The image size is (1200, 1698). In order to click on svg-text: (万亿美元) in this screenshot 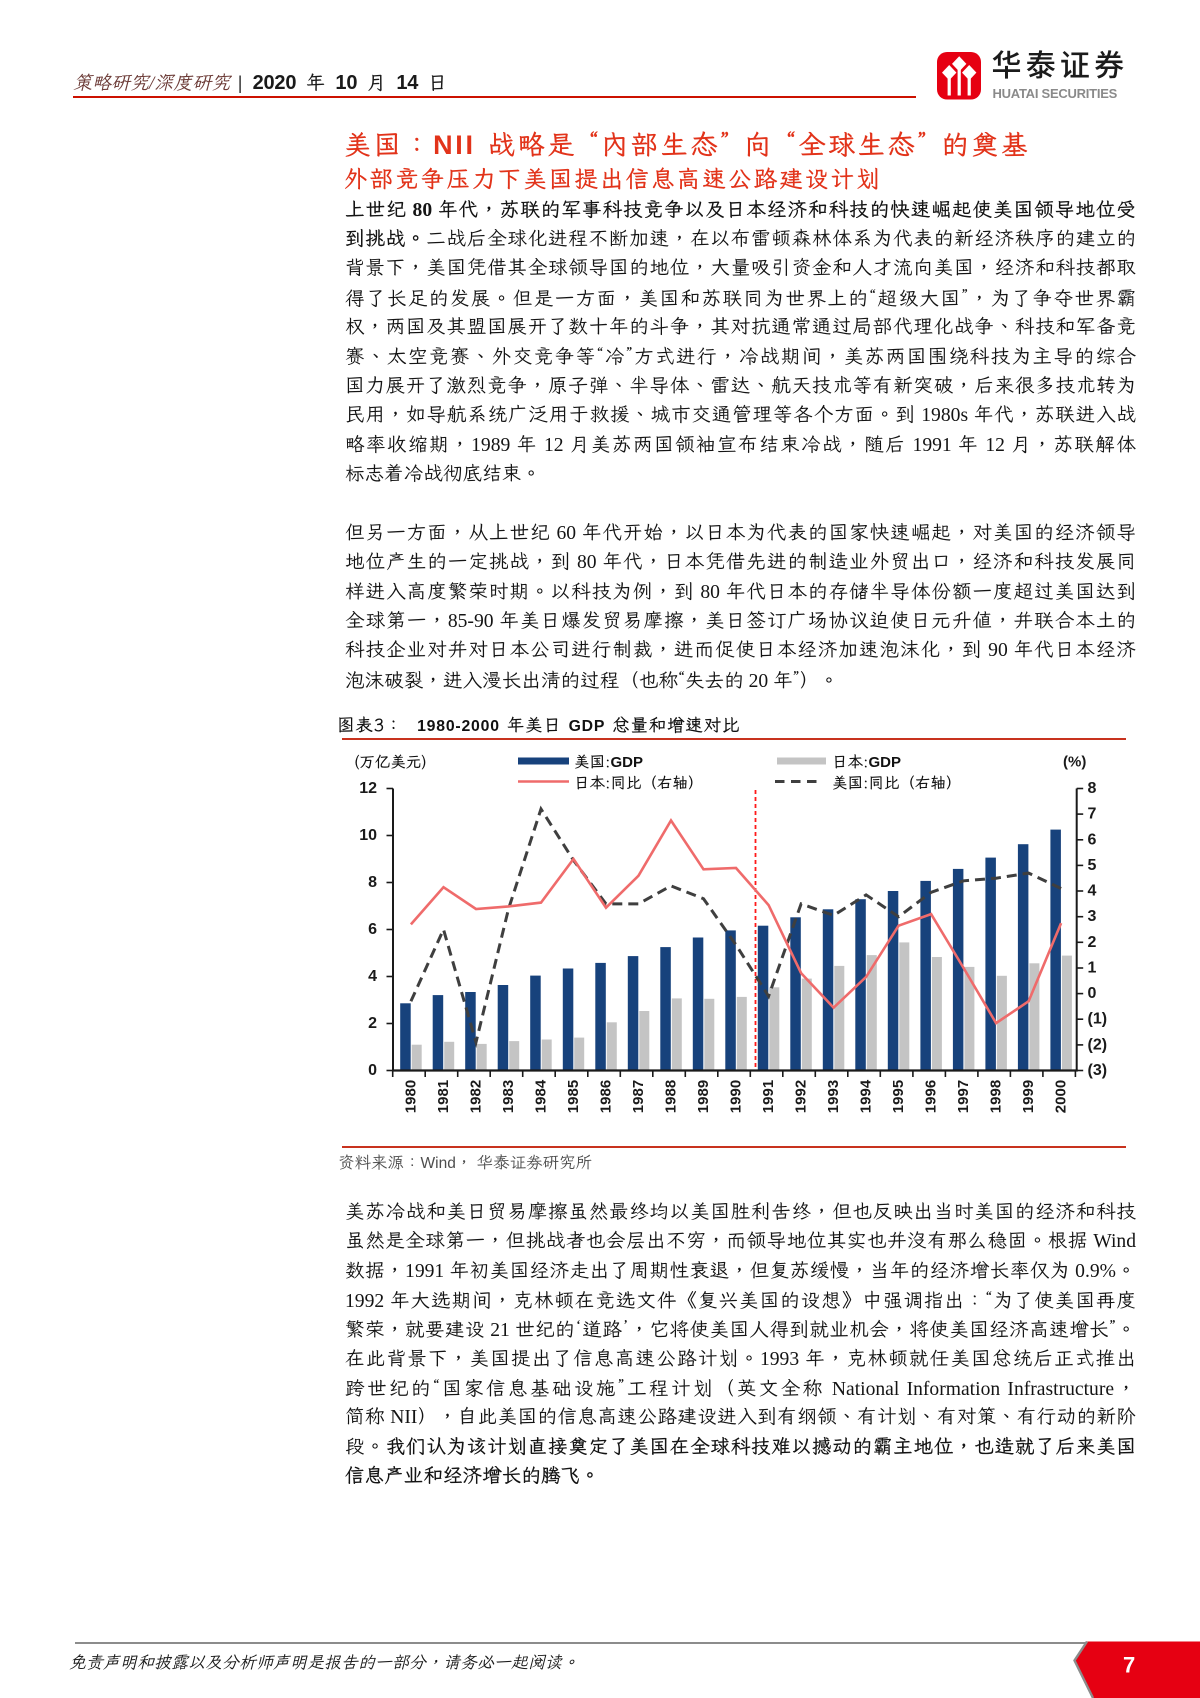, I will do `click(390, 762)`.